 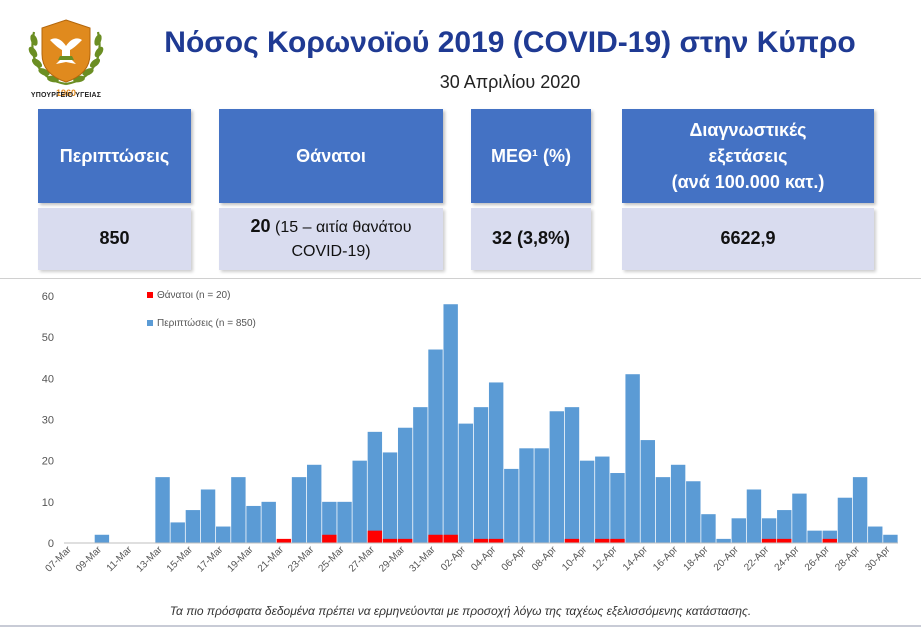 I want to click on x-tick-label: 16-Apr, so click(x=665, y=558).